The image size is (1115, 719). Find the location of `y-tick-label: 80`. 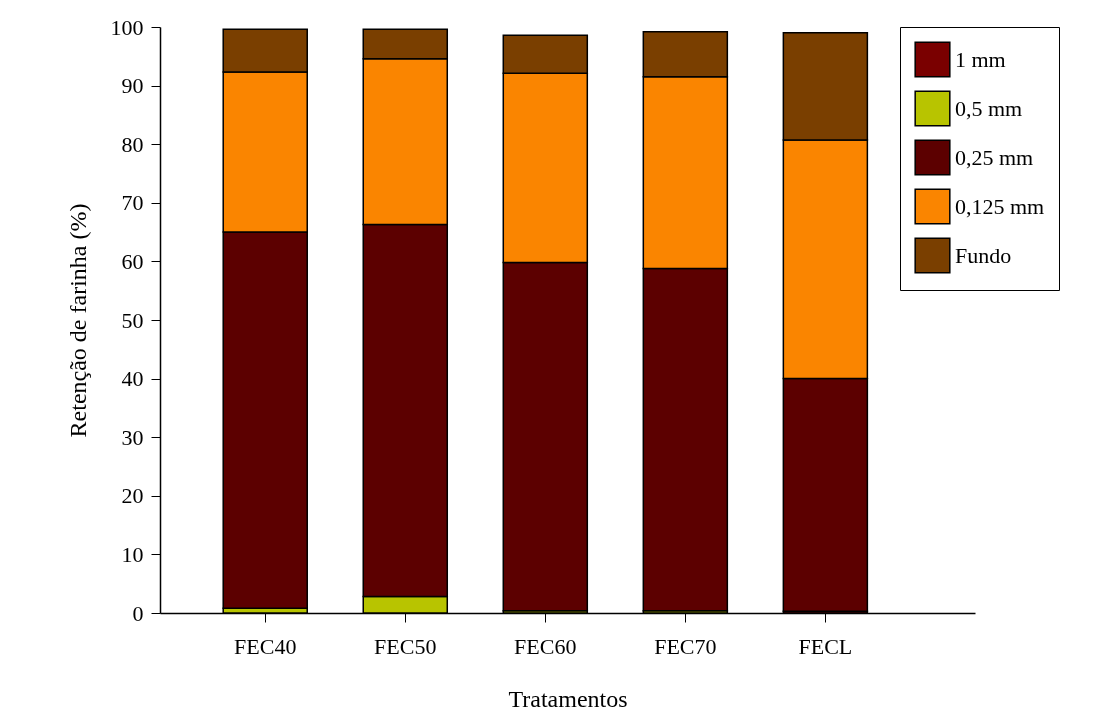

y-tick-label: 80 is located at coordinates (132, 144).